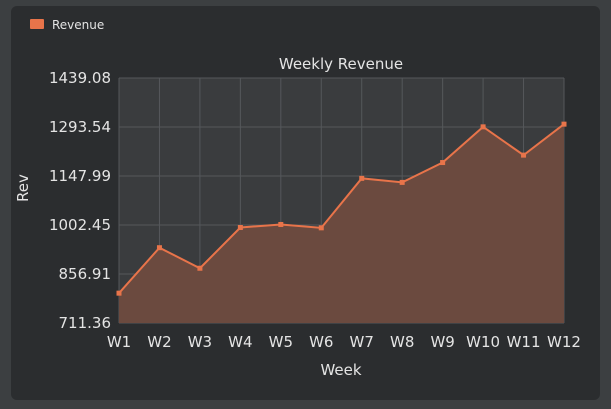 The height and width of the screenshot is (409, 611). I want to click on x-axis-label: Week, so click(340, 370).